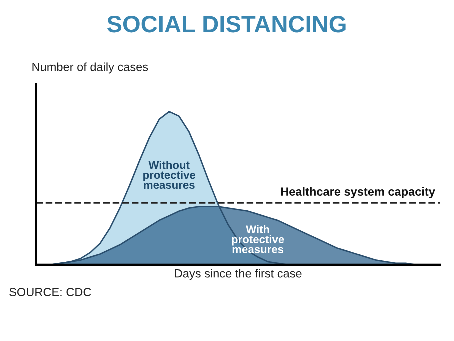  Describe the element at coordinates (358, 192) in the screenshot. I see `ref-line-label: Healthcare system capacity` at that location.